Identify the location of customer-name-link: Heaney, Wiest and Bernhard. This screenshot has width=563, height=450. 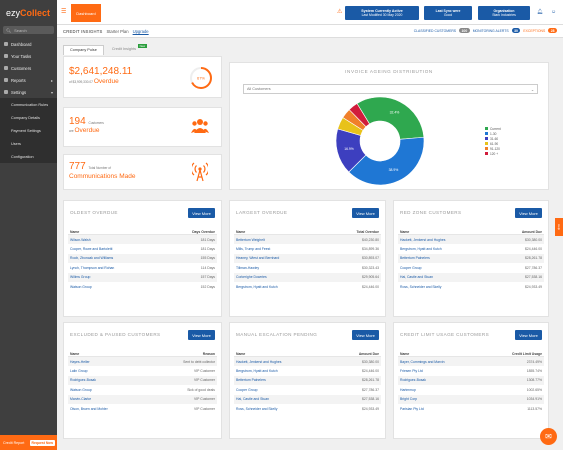
(258, 258).